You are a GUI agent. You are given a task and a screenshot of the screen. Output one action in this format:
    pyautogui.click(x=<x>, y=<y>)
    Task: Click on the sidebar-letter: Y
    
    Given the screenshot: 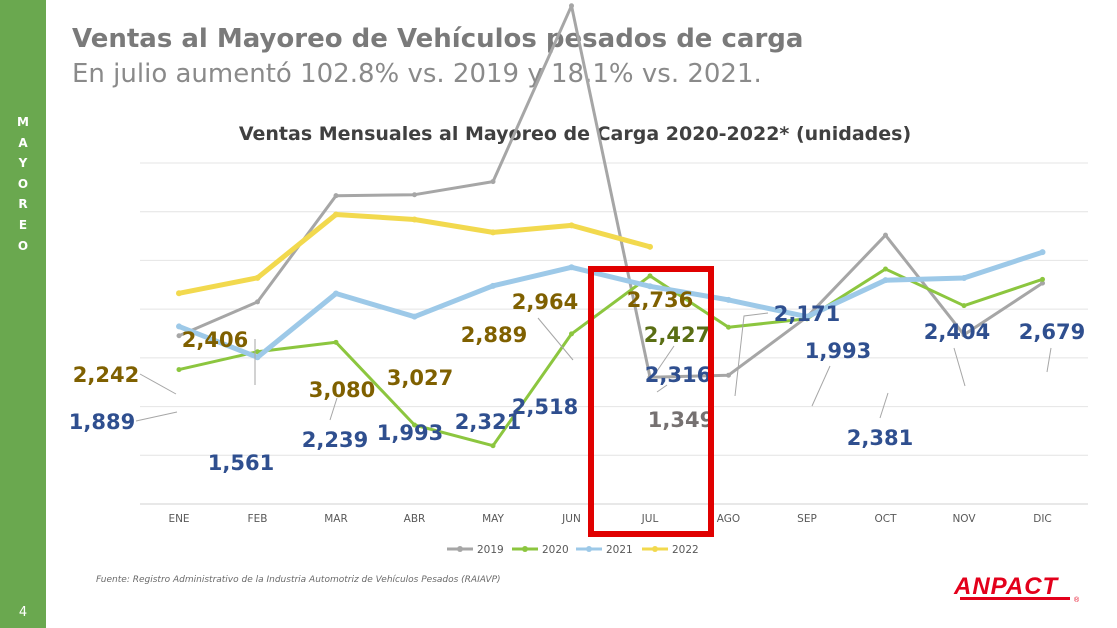 What is the action you would take?
    pyautogui.click(x=23, y=163)
    